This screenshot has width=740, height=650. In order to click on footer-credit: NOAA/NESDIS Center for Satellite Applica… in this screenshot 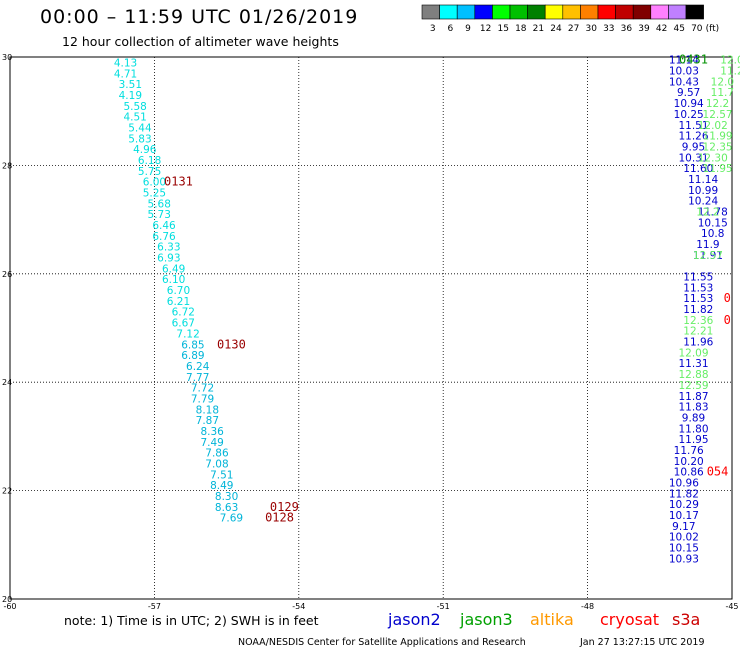, I will do `click(382, 642)`.